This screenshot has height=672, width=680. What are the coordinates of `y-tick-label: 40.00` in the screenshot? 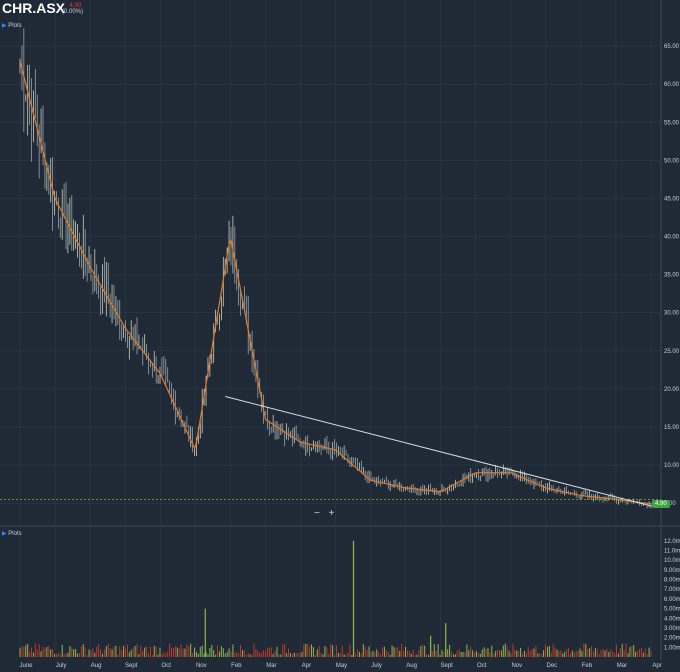 It's located at (672, 238).